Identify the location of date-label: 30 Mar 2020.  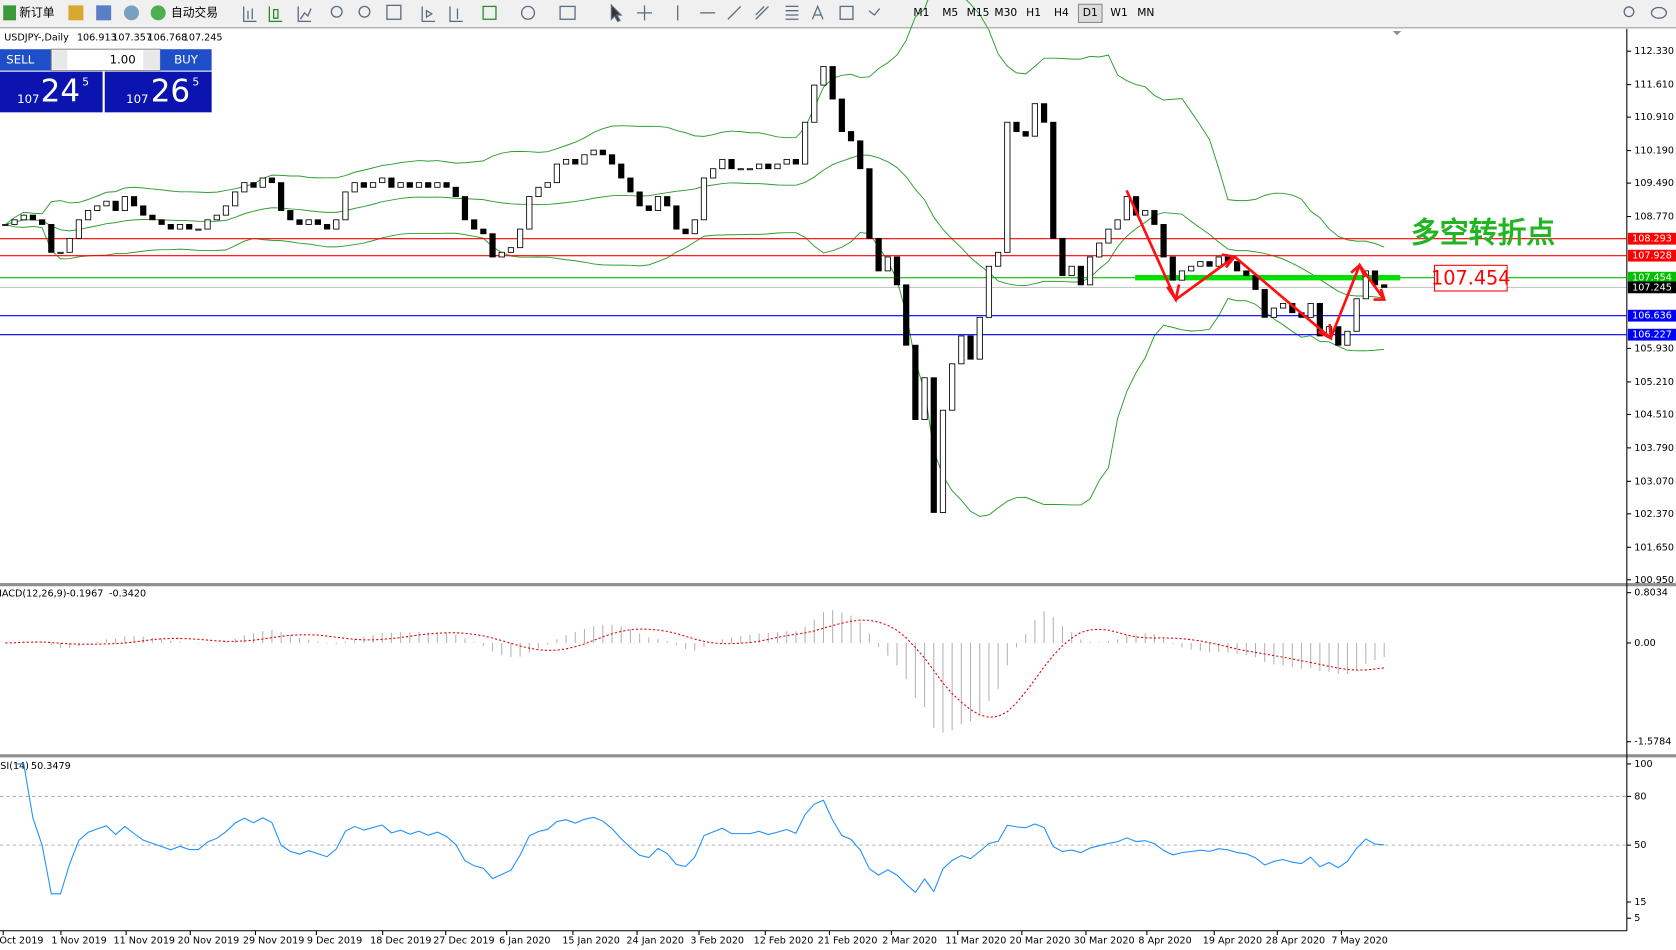
(1104, 940).